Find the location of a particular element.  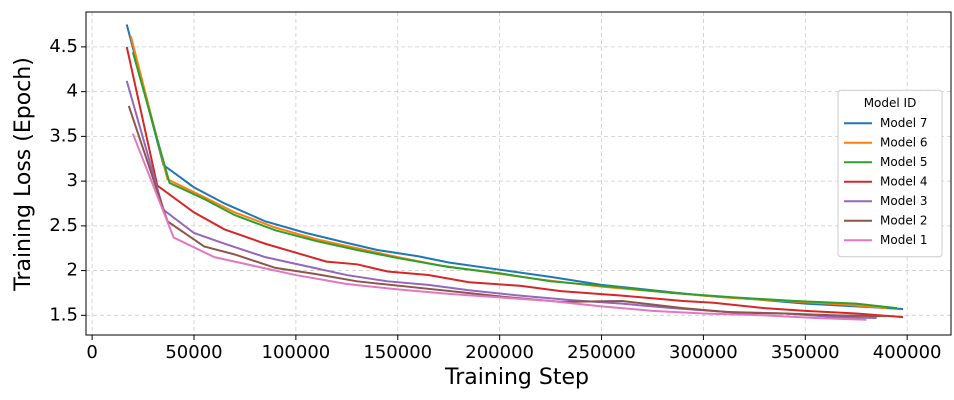

y-tick-label: 4.5 is located at coordinates (63, 46).